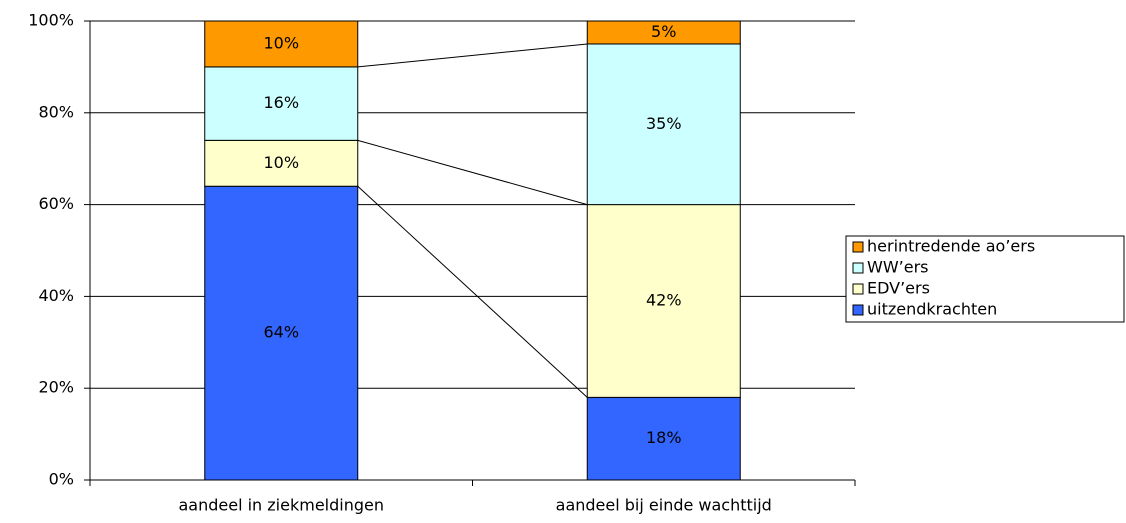  Describe the element at coordinates (664, 123) in the screenshot. I see `data-label: 35%` at that location.